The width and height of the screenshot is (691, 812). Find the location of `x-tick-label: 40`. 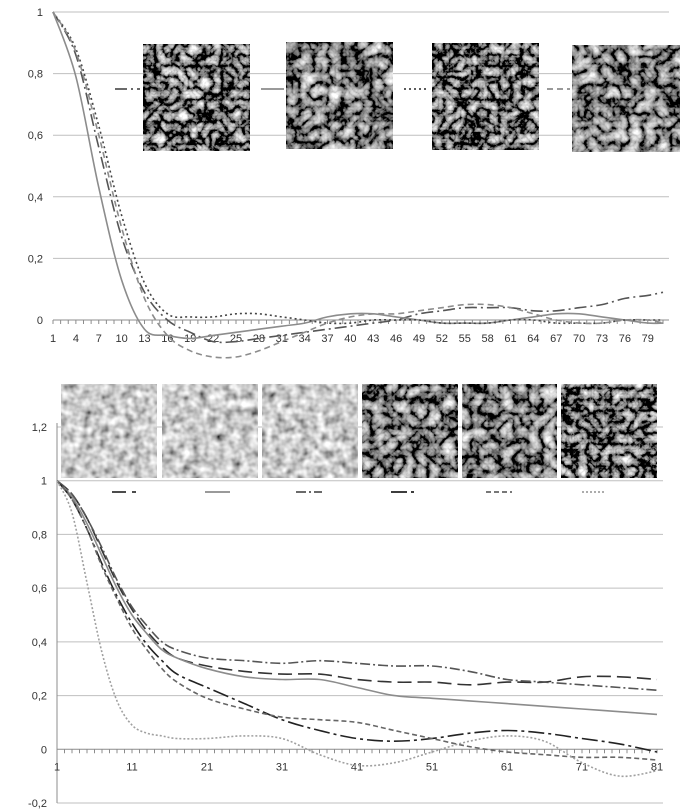

x-tick-label: 40 is located at coordinates (350, 339).